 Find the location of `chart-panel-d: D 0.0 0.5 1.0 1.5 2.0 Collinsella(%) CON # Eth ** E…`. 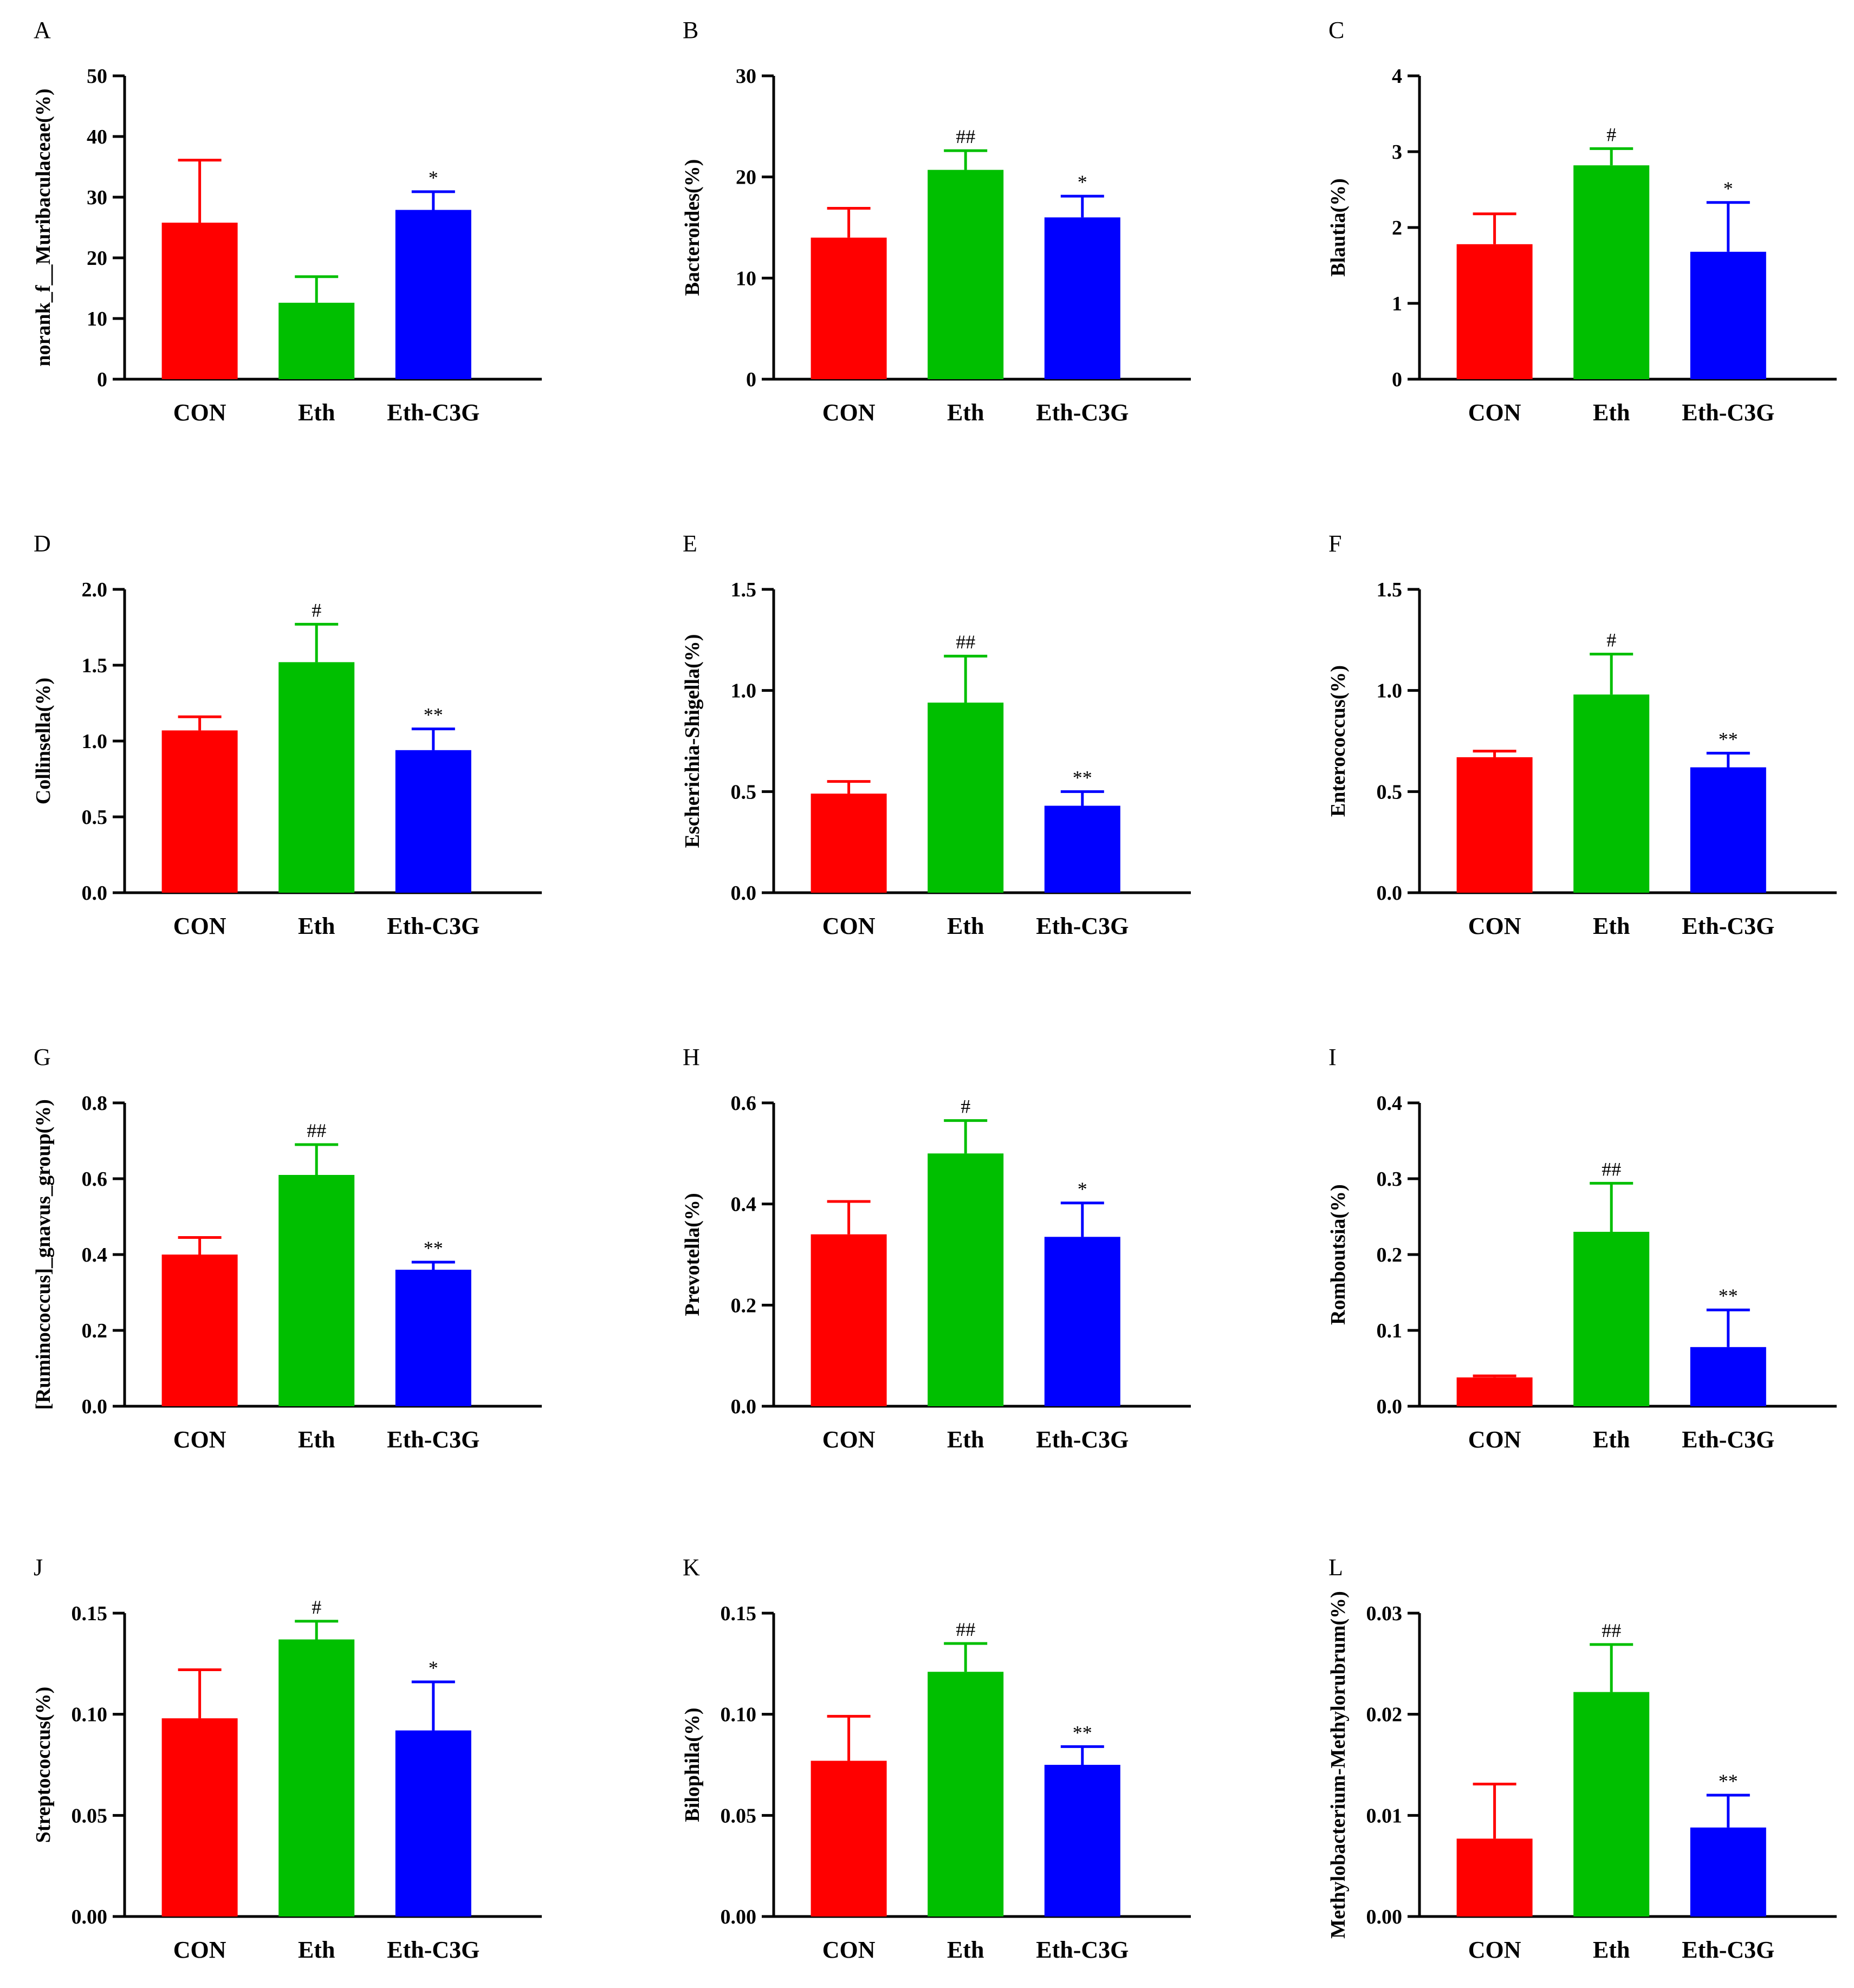

chart-panel-d: D 0.0 0.5 1.0 1.5 2.0 Collinsella(%) CON # Eth ** E… is located at coordinates (287, 734).